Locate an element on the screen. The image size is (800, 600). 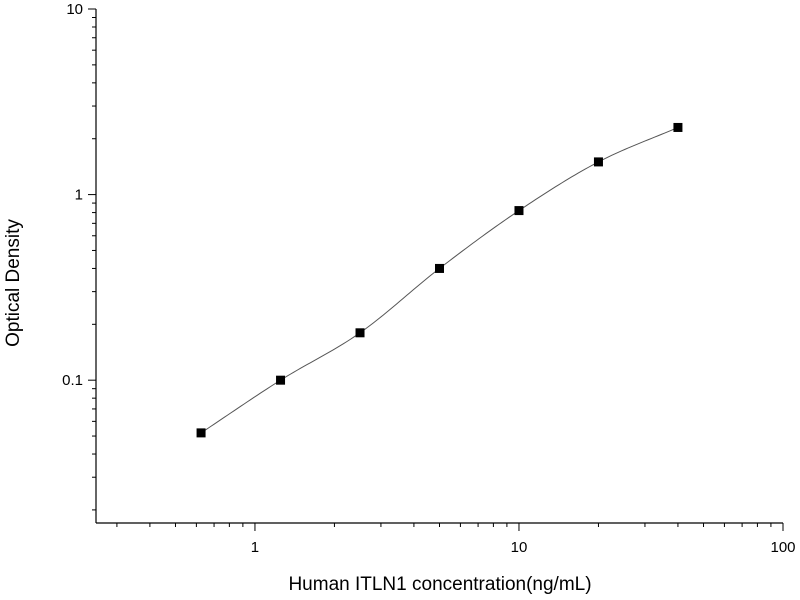
x-tick-labels: 1 10 100 is located at coordinates (523, 547).